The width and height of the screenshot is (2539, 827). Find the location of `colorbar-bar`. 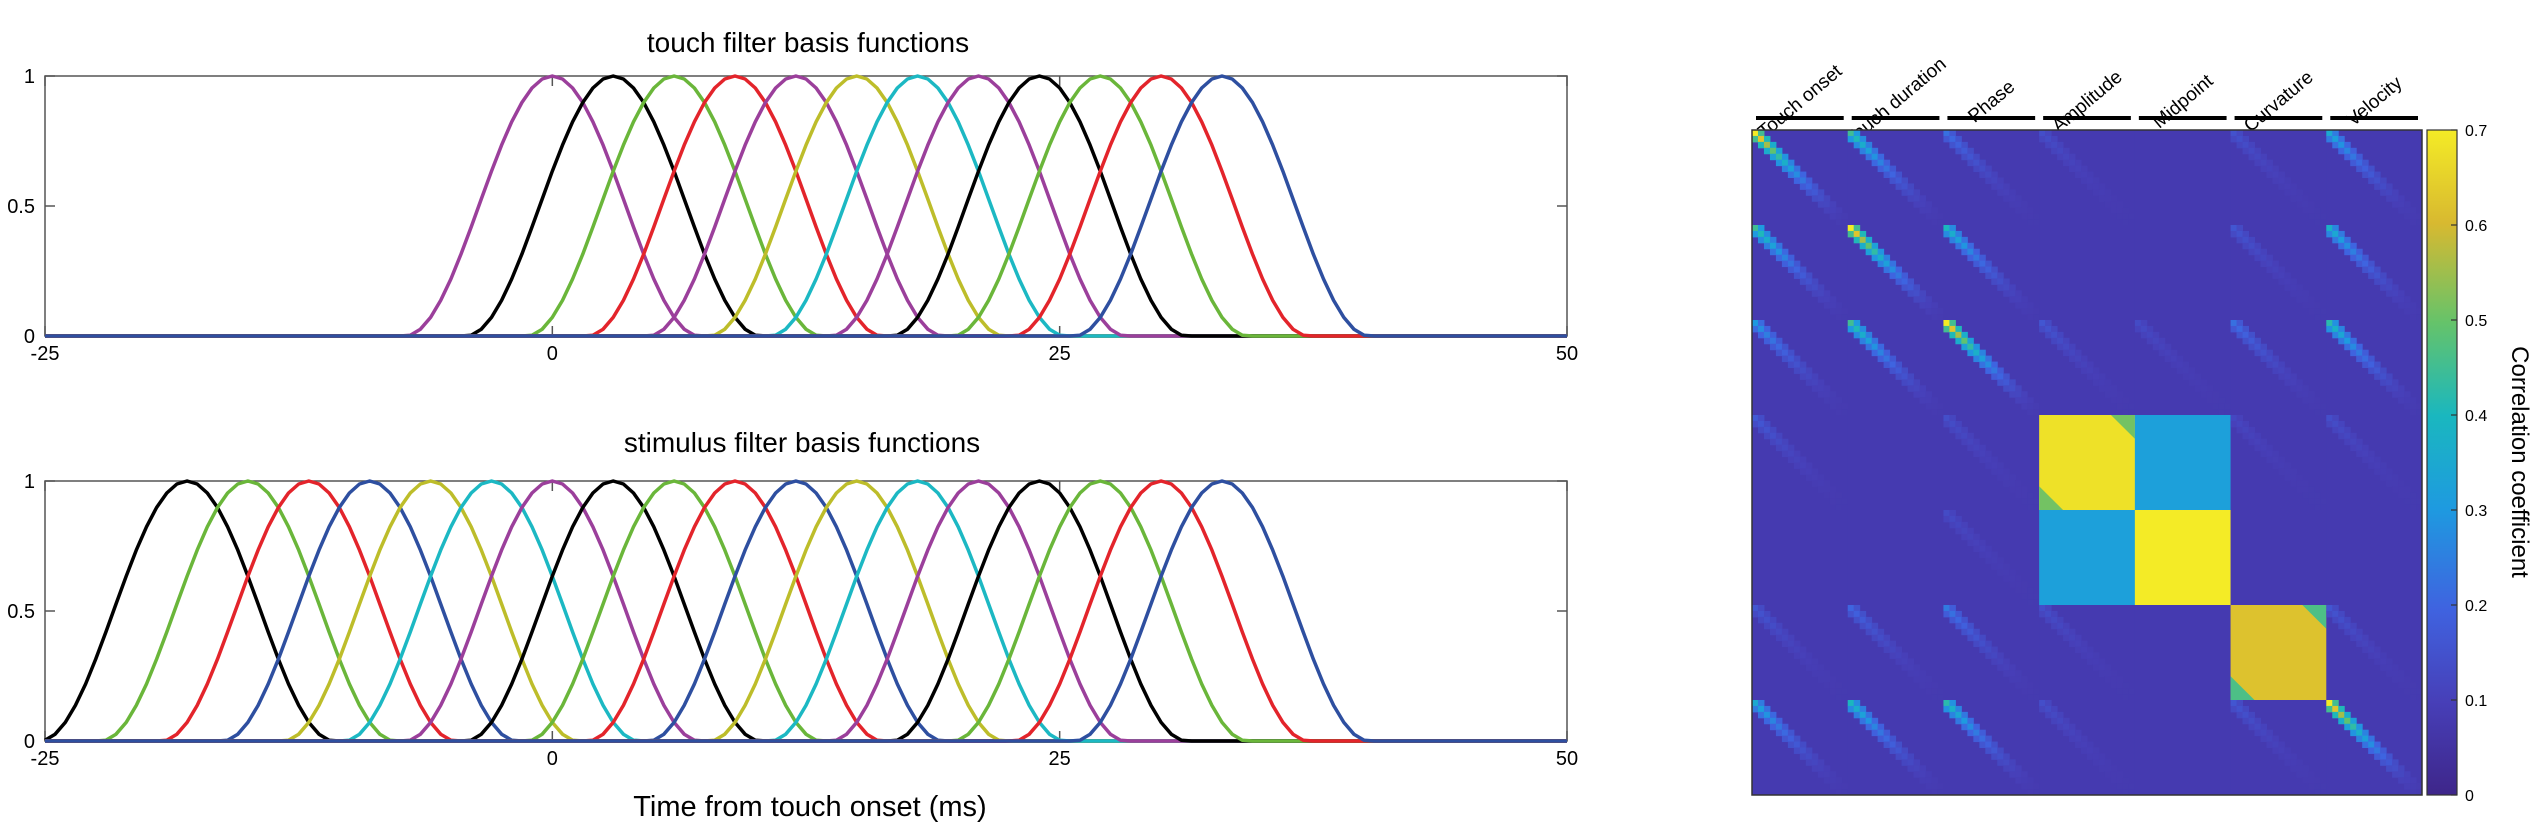

colorbar-bar is located at coordinates (2442, 462).